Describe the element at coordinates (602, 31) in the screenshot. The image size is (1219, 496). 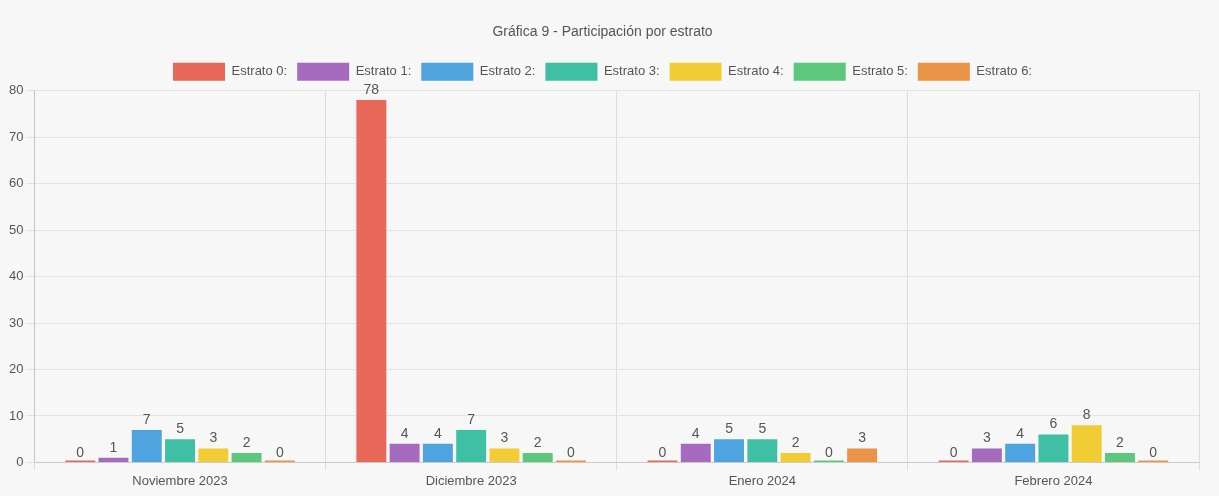
I see `chart-title: Gráfica 9 - Participación por estrato` at that location.